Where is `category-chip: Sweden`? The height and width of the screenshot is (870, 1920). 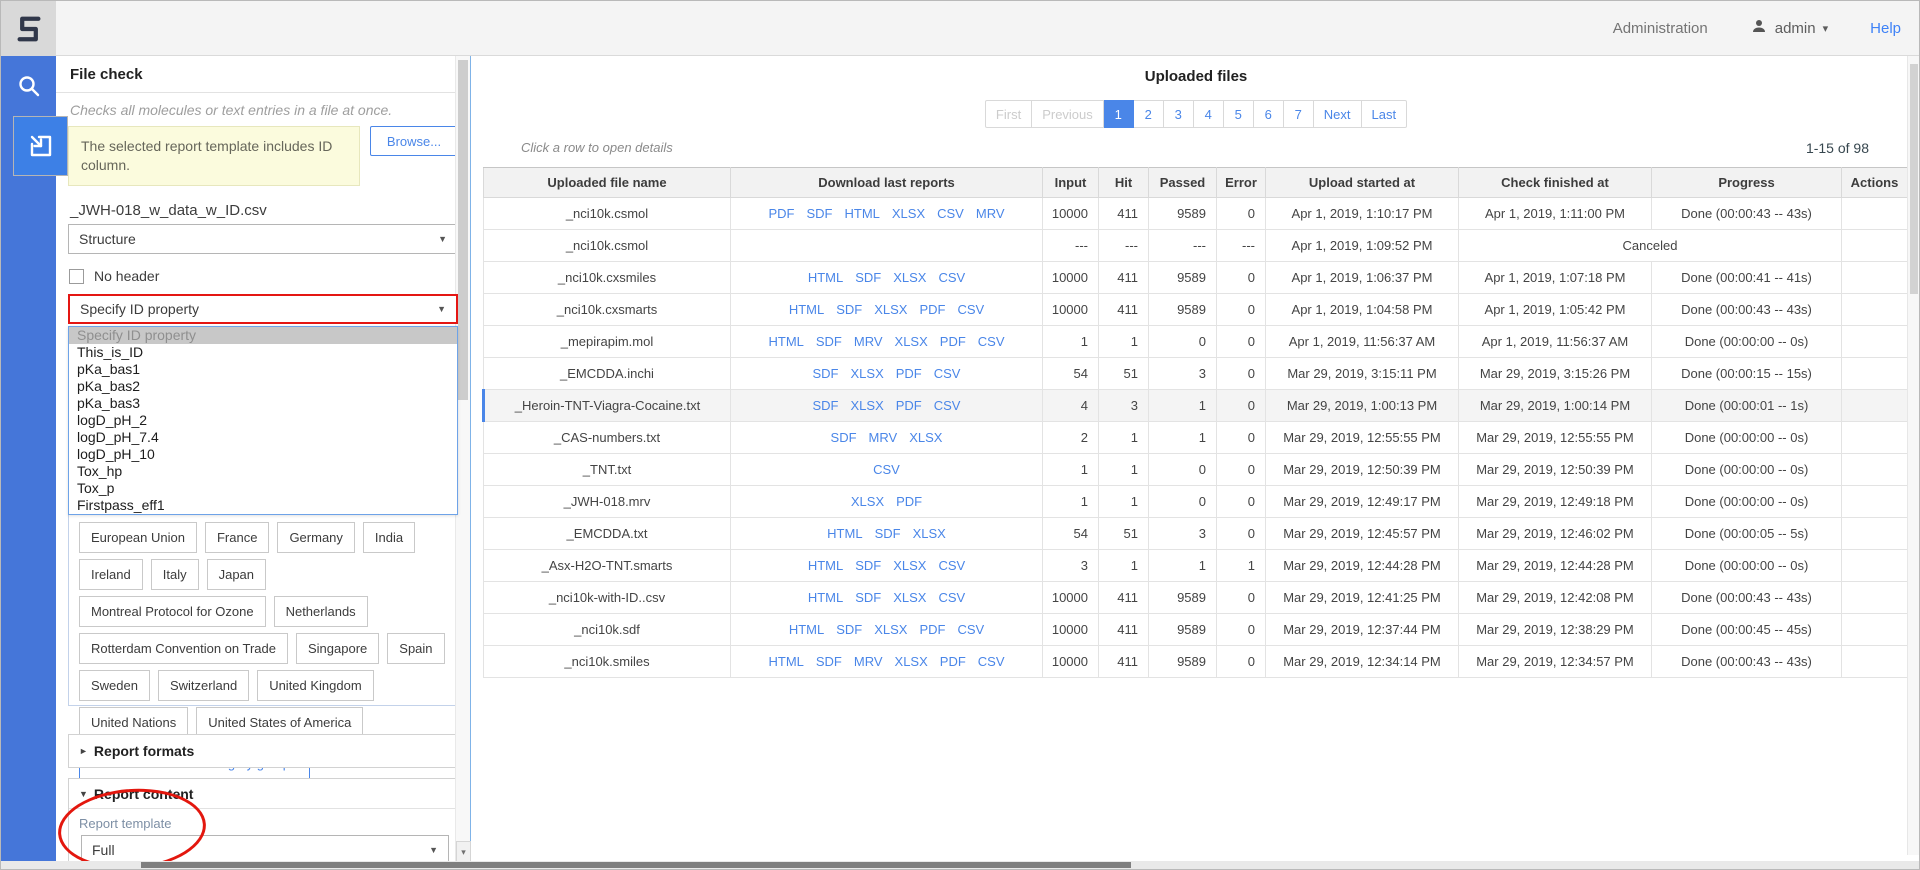
category-chip: Sweden is located at coordinates (114, 685).